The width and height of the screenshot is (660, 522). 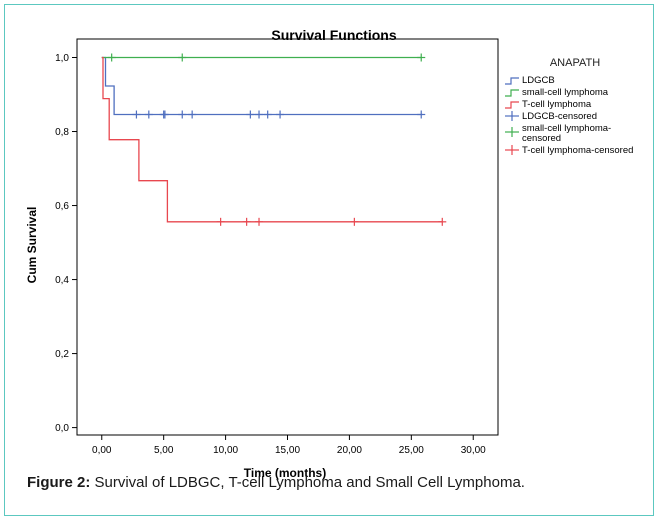 I want to click on x-tick-label: 15,00, so click(x=287, y=450).